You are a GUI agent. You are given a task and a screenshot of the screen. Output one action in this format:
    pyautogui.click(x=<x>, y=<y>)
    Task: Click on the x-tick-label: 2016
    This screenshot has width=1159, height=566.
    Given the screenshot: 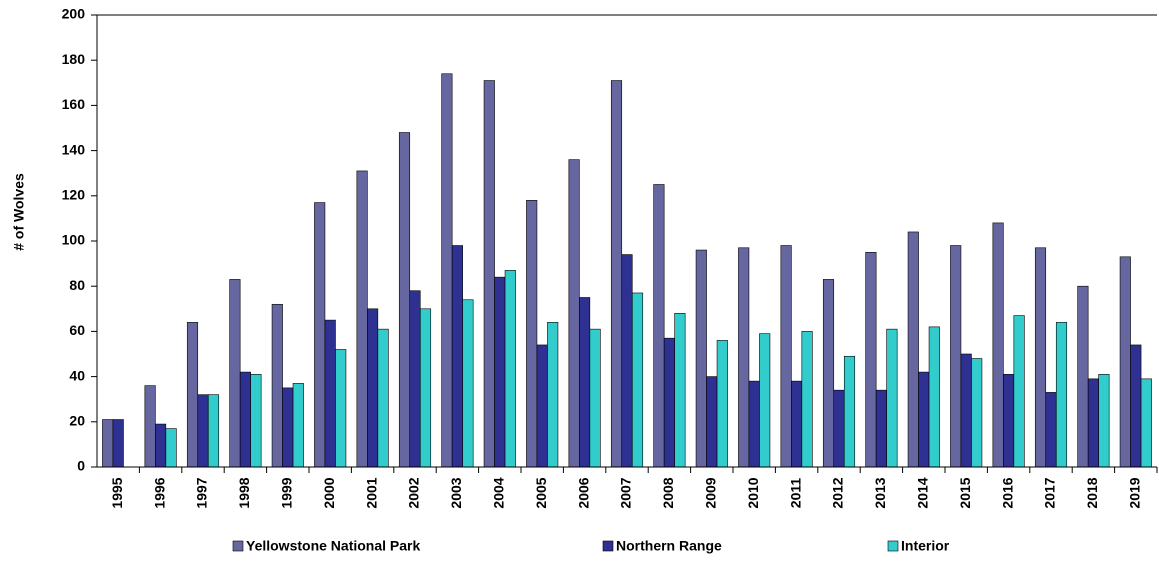 What is the action you would take?
    pyautogui.click(x=1007, y=492)
    